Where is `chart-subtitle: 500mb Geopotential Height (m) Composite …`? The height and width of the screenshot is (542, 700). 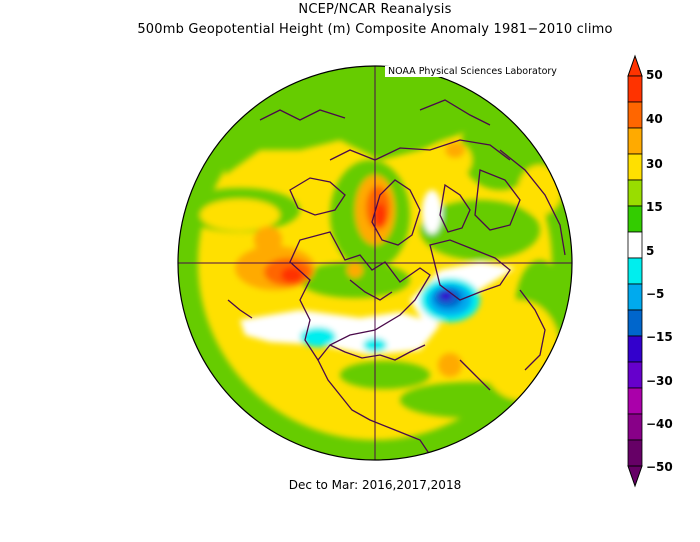
chart-subtitle: 500mb Geopotential Height (m) Composite … is located at coordinates (375, 29).